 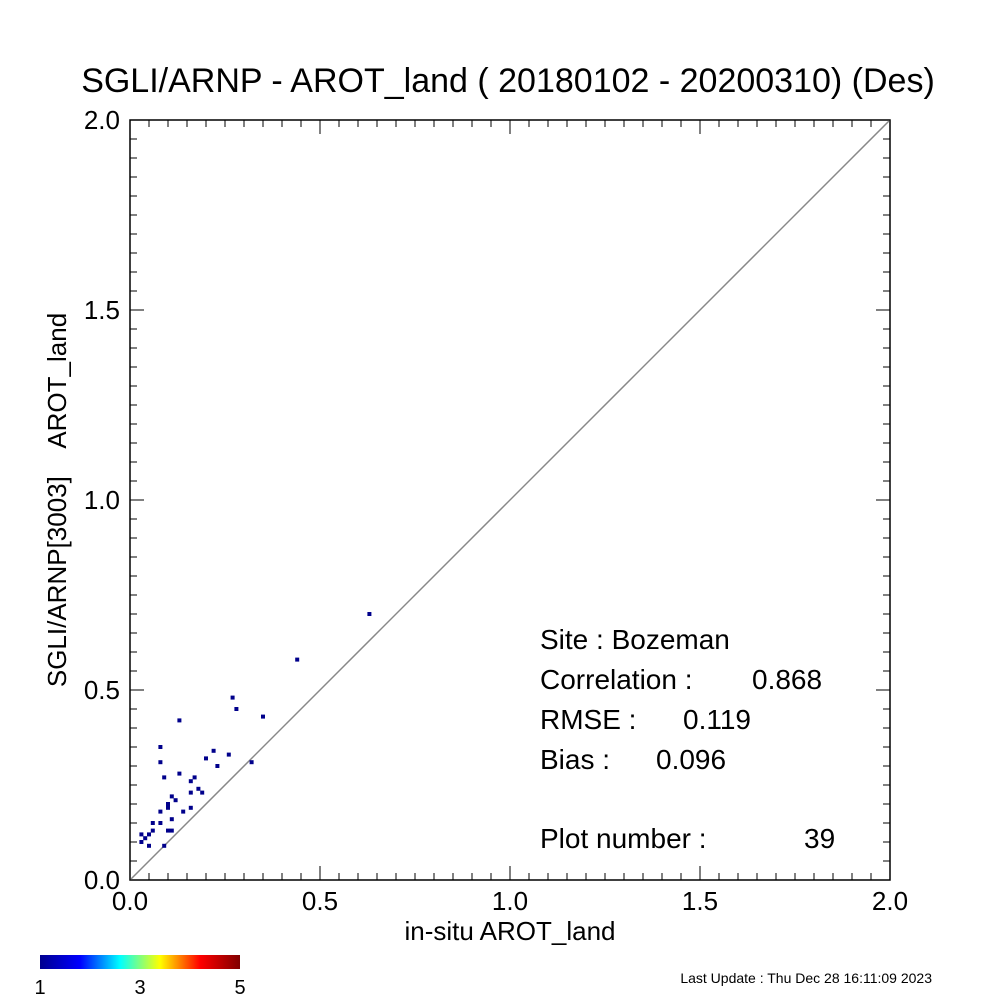 I want to click on data-points, so click(x=255, y=730).